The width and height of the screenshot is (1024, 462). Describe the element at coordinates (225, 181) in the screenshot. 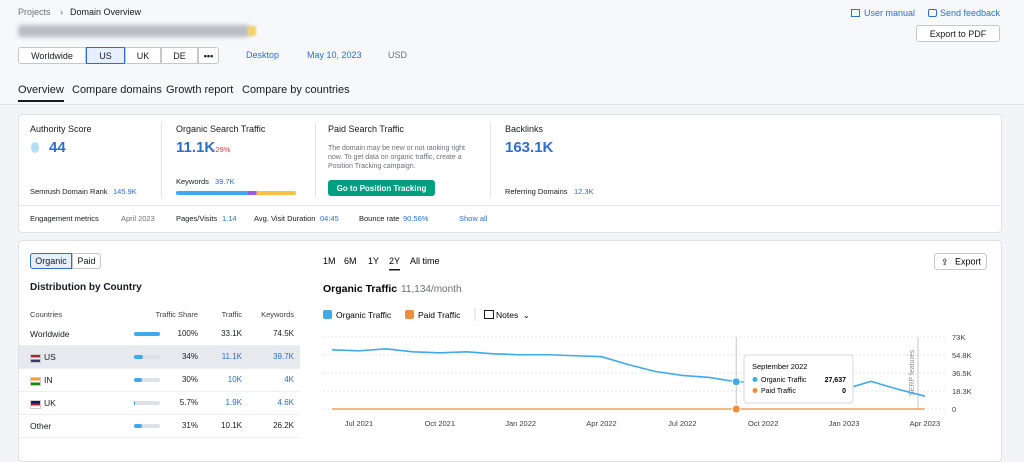

I see `footer-value: 39.7K` at that location.